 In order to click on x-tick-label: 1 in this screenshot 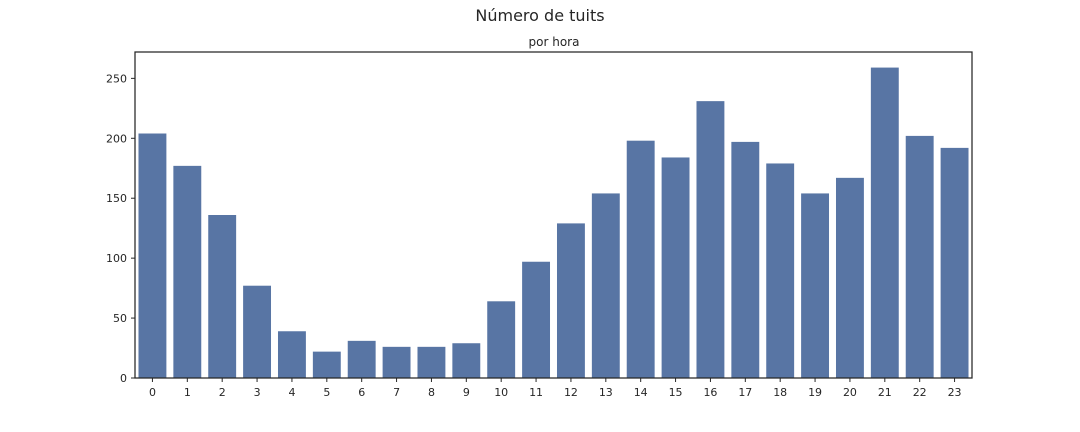, I will do `click(187, 392)`.